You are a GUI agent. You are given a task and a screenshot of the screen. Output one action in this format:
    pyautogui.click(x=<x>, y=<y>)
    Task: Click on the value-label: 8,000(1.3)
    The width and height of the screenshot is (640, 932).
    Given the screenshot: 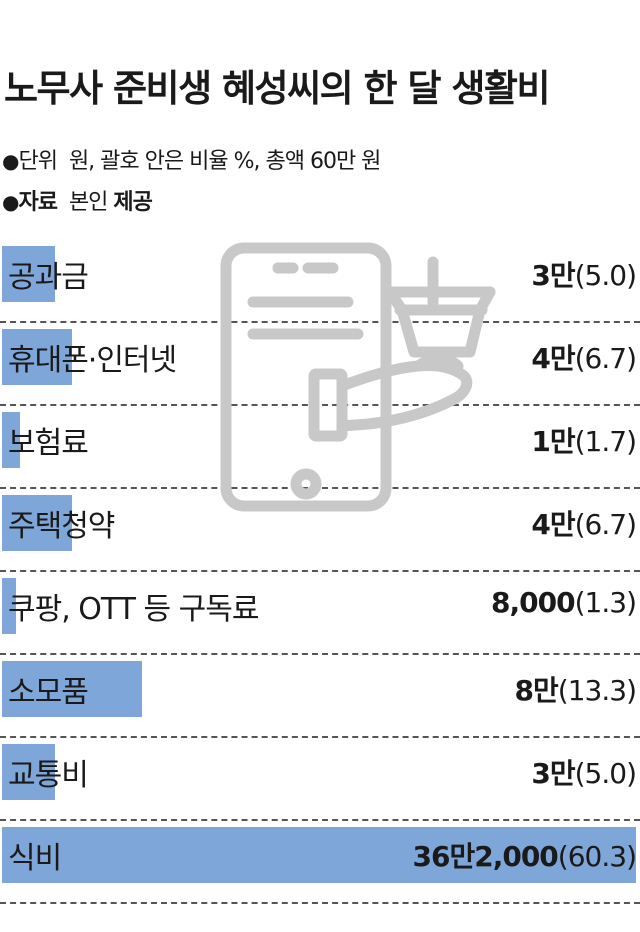 What is the action you would take?
    pyautogui.click(x=564, y=602)
    